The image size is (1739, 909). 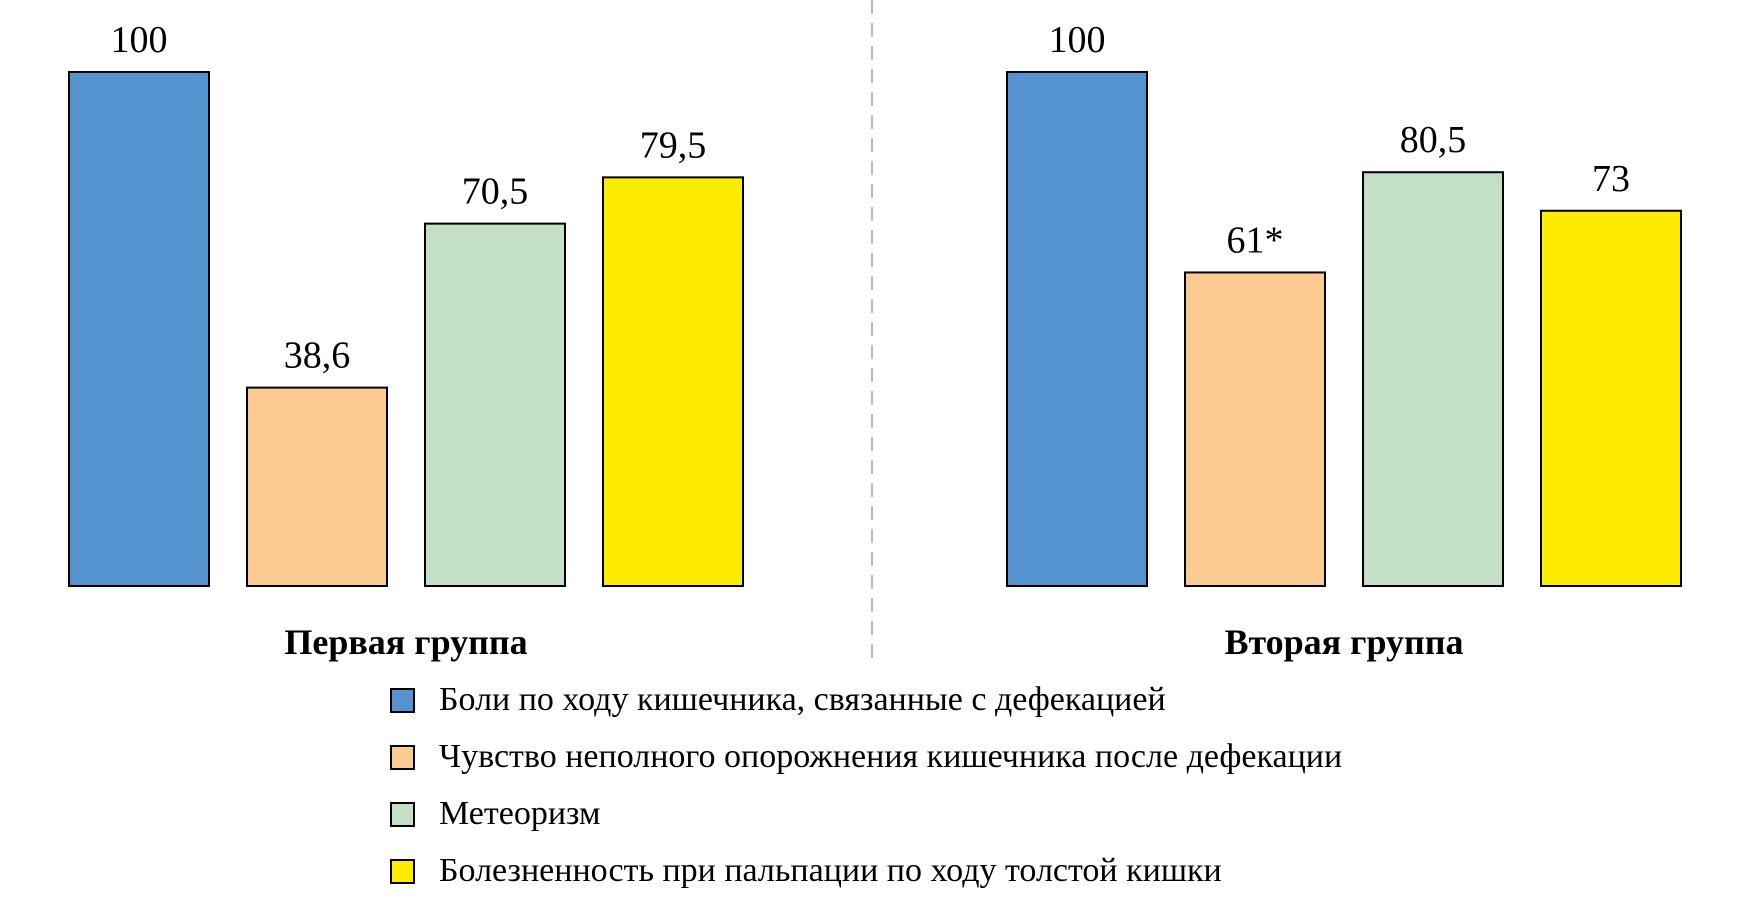 What do you see at coordinates (1611, 179) in the screenshot?
I see `data-label-group-2-palpation-tenderness: 73` at bounding box center [1611, 179].